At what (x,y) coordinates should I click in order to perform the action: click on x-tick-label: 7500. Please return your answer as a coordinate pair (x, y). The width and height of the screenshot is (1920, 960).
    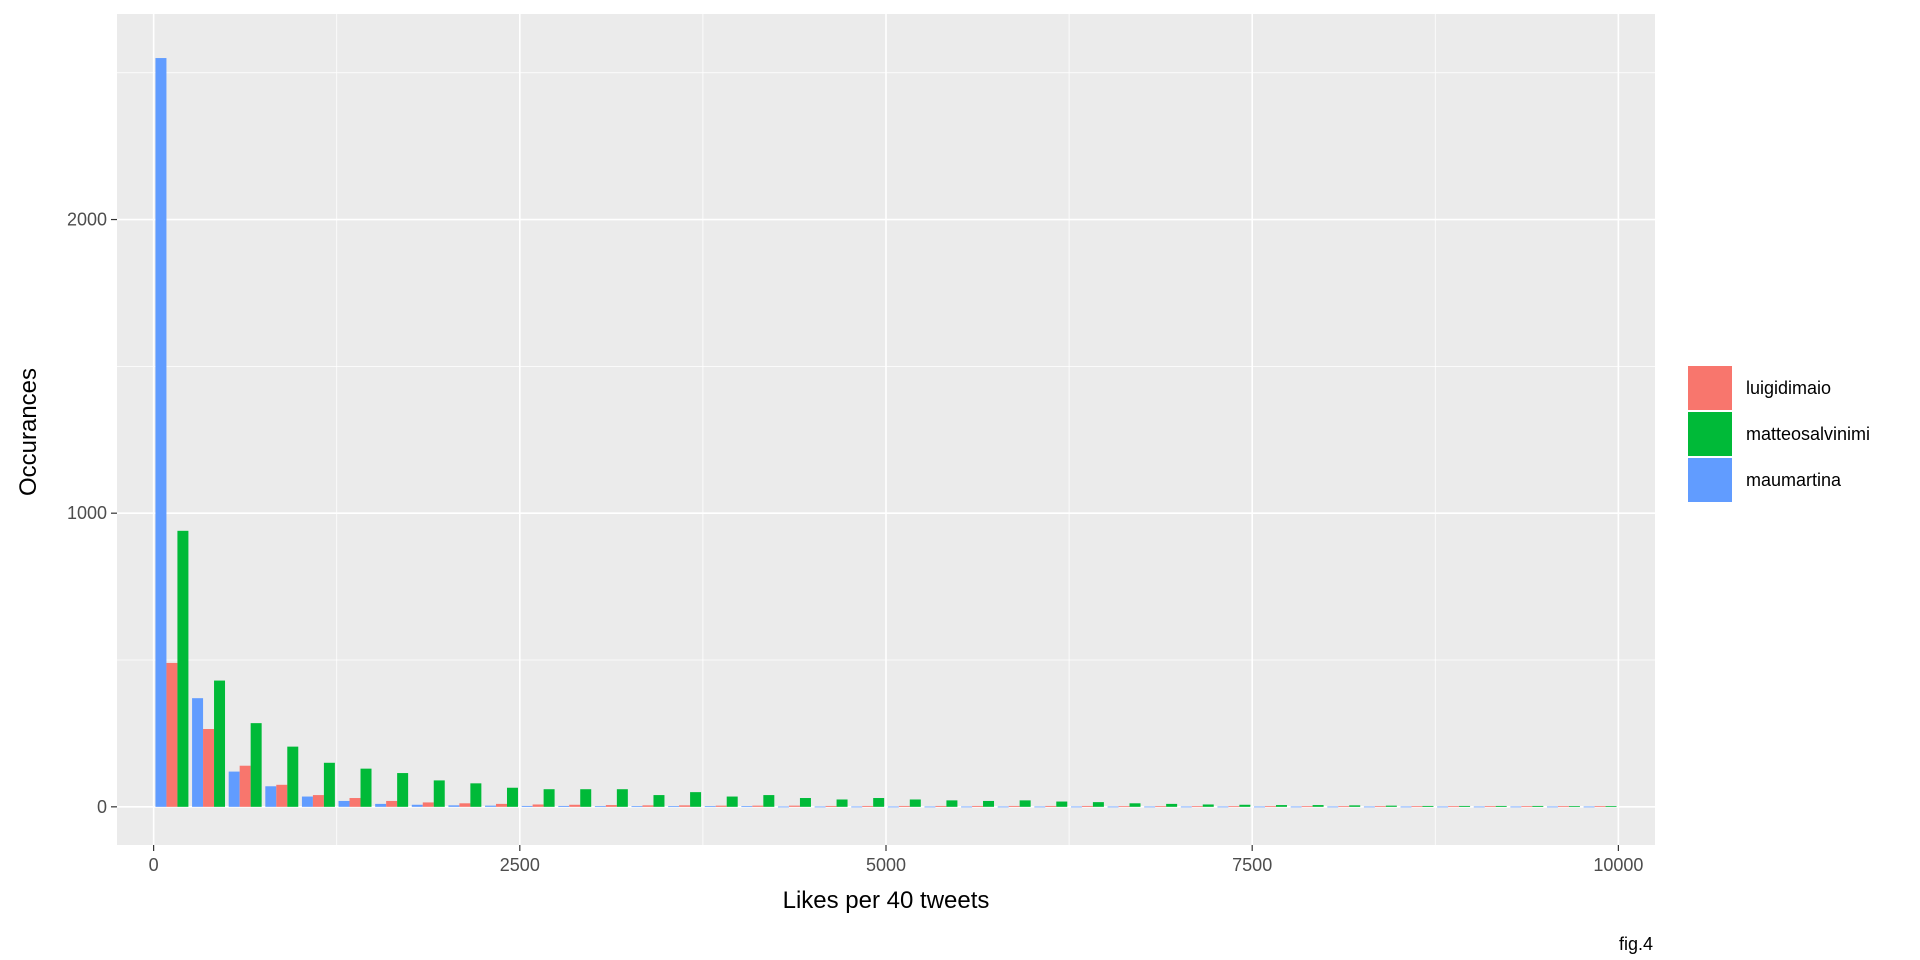
    Looking at the image, I should click on (1252, 865).